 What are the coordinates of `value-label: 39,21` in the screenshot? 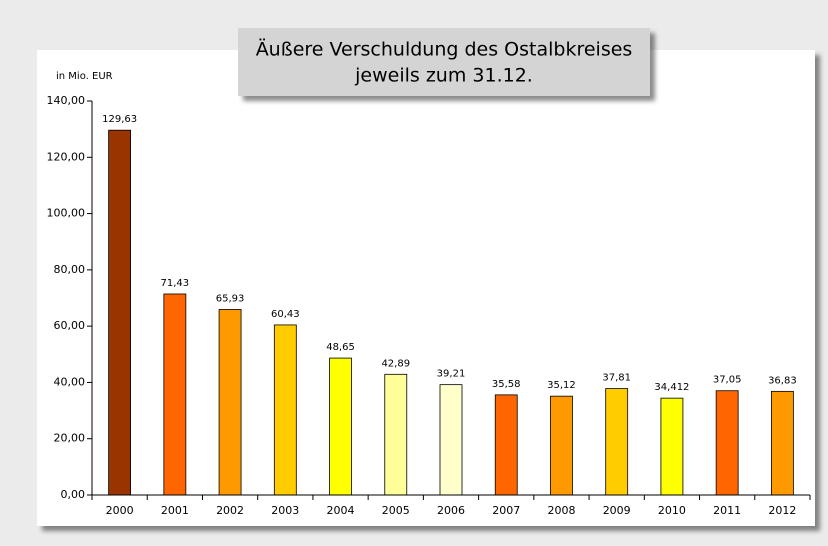 It's located at (451, 374).